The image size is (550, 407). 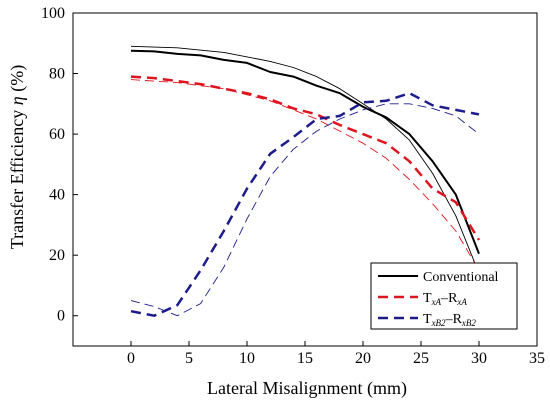 What do you see at coordinates (131, 358) in the screenshot?
I see `x-tick-label: 0` at bounding box center [131, 358].